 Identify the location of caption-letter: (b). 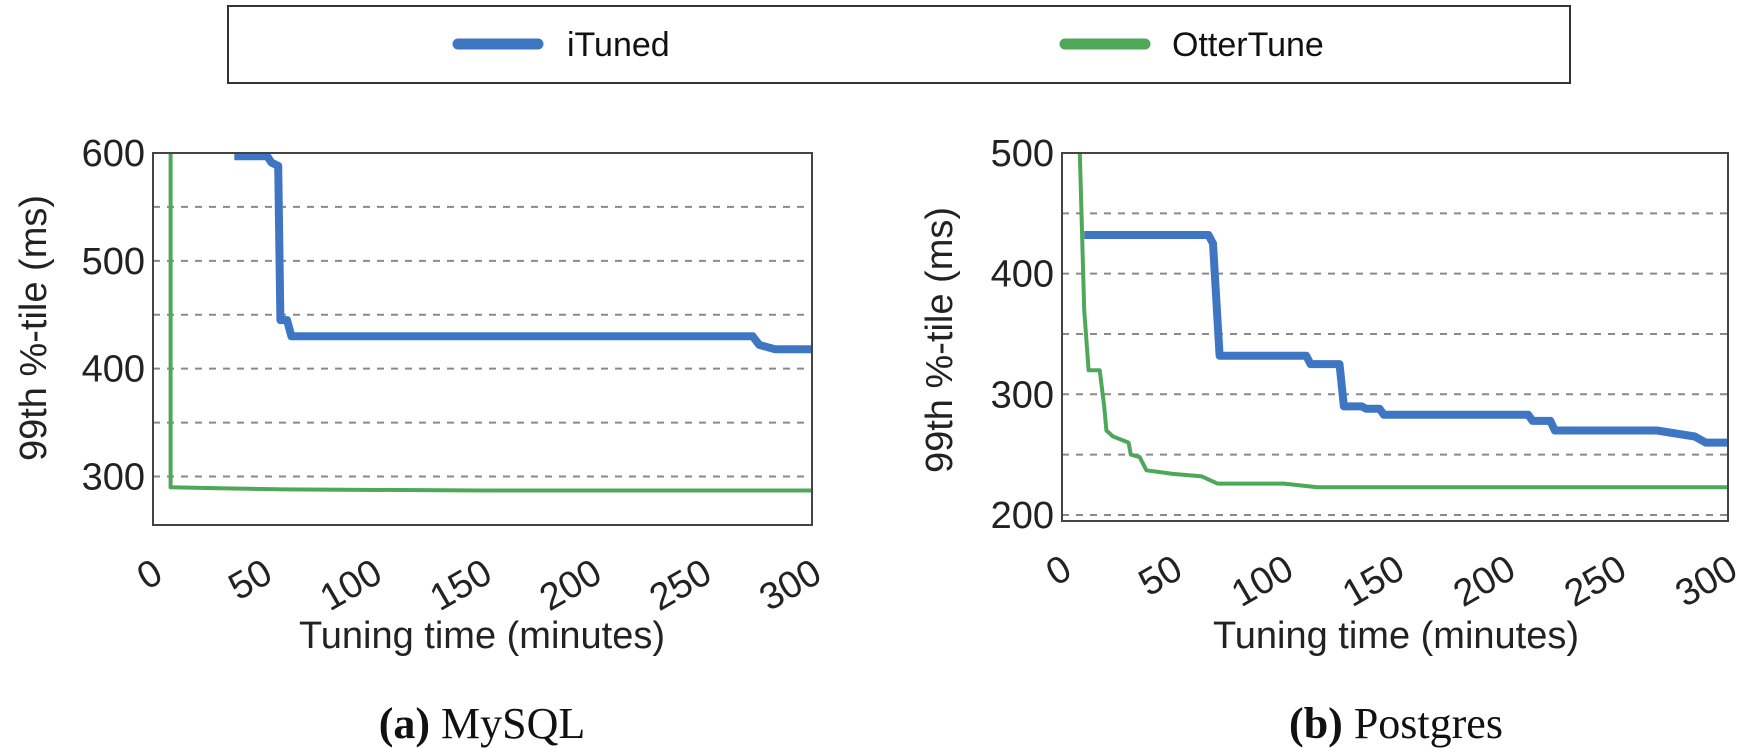
(1316, 723).